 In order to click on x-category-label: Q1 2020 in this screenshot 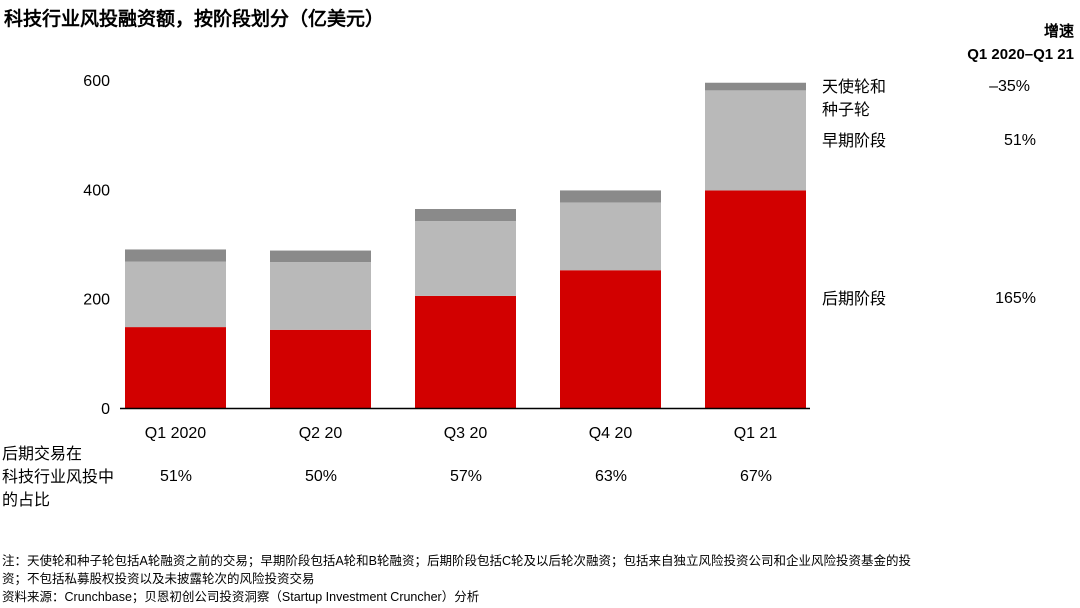, I will do `click(175, 433)`.